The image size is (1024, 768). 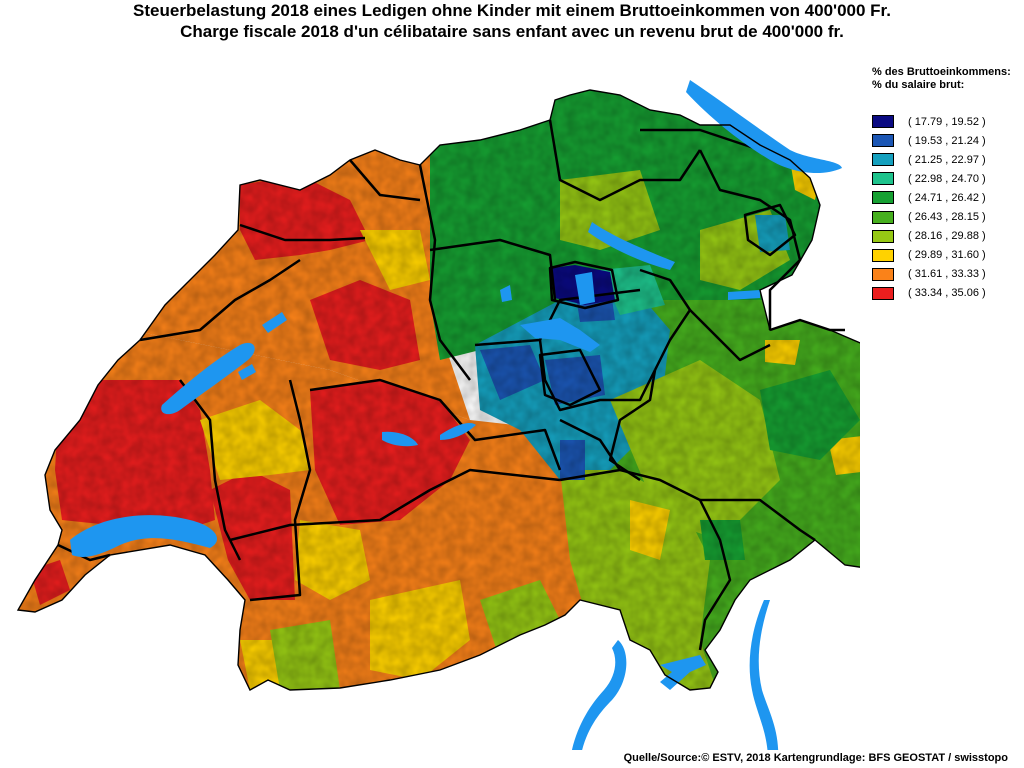 What do you see at coordinates (493, 269) in the screenshot?
I see `border-aargau` at bounding box center [493, 269].